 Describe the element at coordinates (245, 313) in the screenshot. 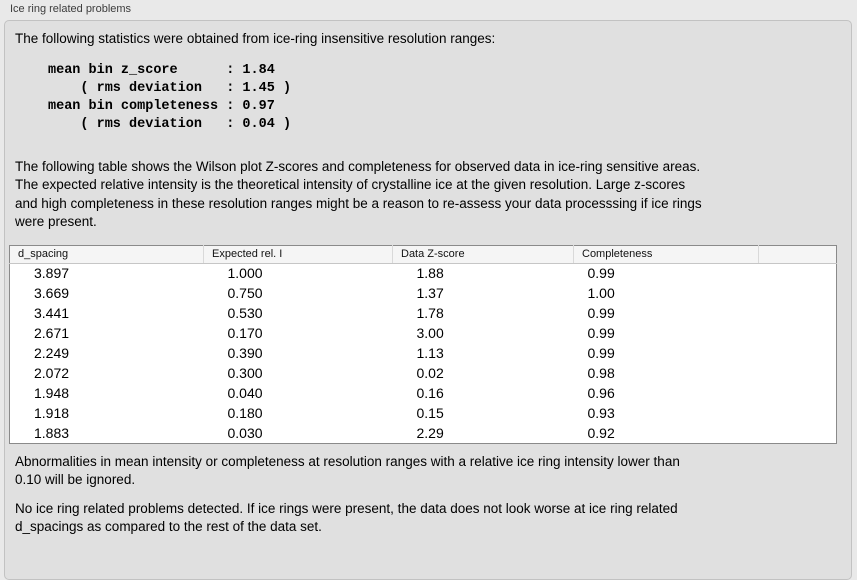

I see `table-cell: 0.530` at that location.